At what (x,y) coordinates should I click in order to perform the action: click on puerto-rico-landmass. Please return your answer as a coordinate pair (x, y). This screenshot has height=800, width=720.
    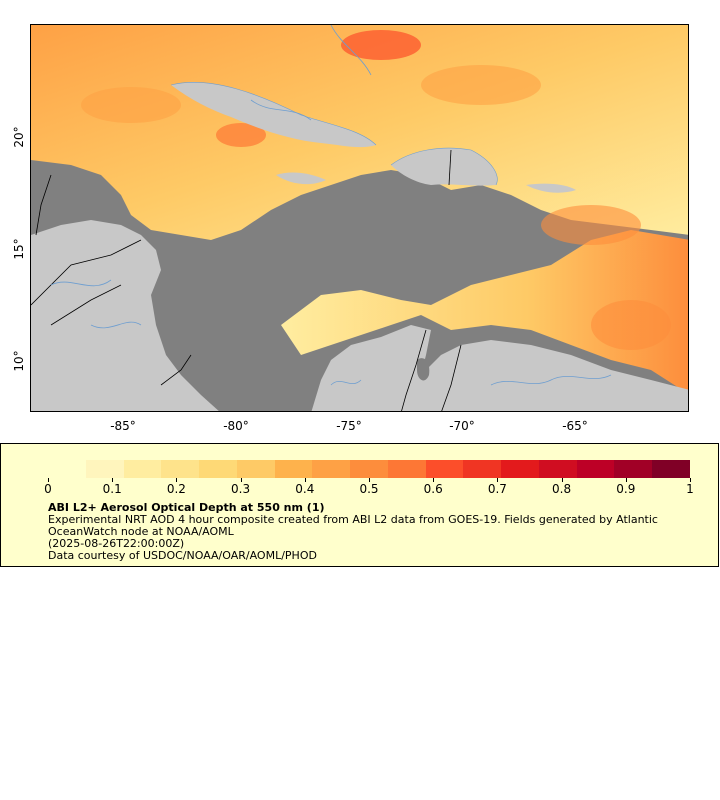
    Looking at the image, I should click on (551, 188).